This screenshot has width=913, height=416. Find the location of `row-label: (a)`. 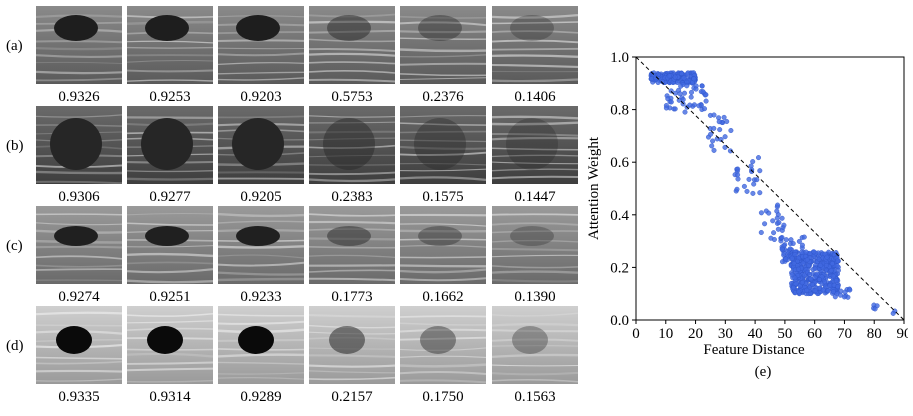

row-label: (a) is located at coordinates (14, 46).